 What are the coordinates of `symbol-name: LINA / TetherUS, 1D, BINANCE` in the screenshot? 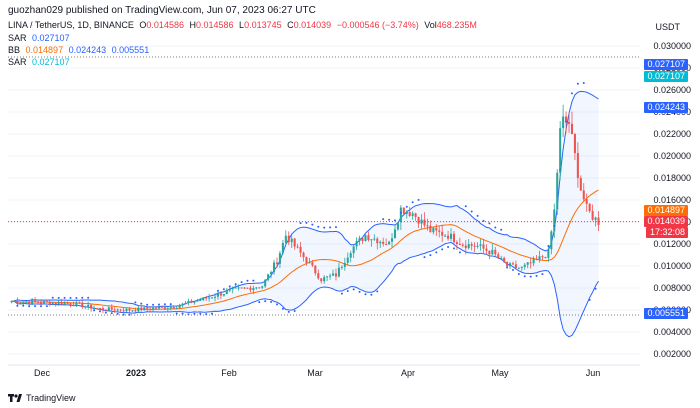 It's located at (71, 25).